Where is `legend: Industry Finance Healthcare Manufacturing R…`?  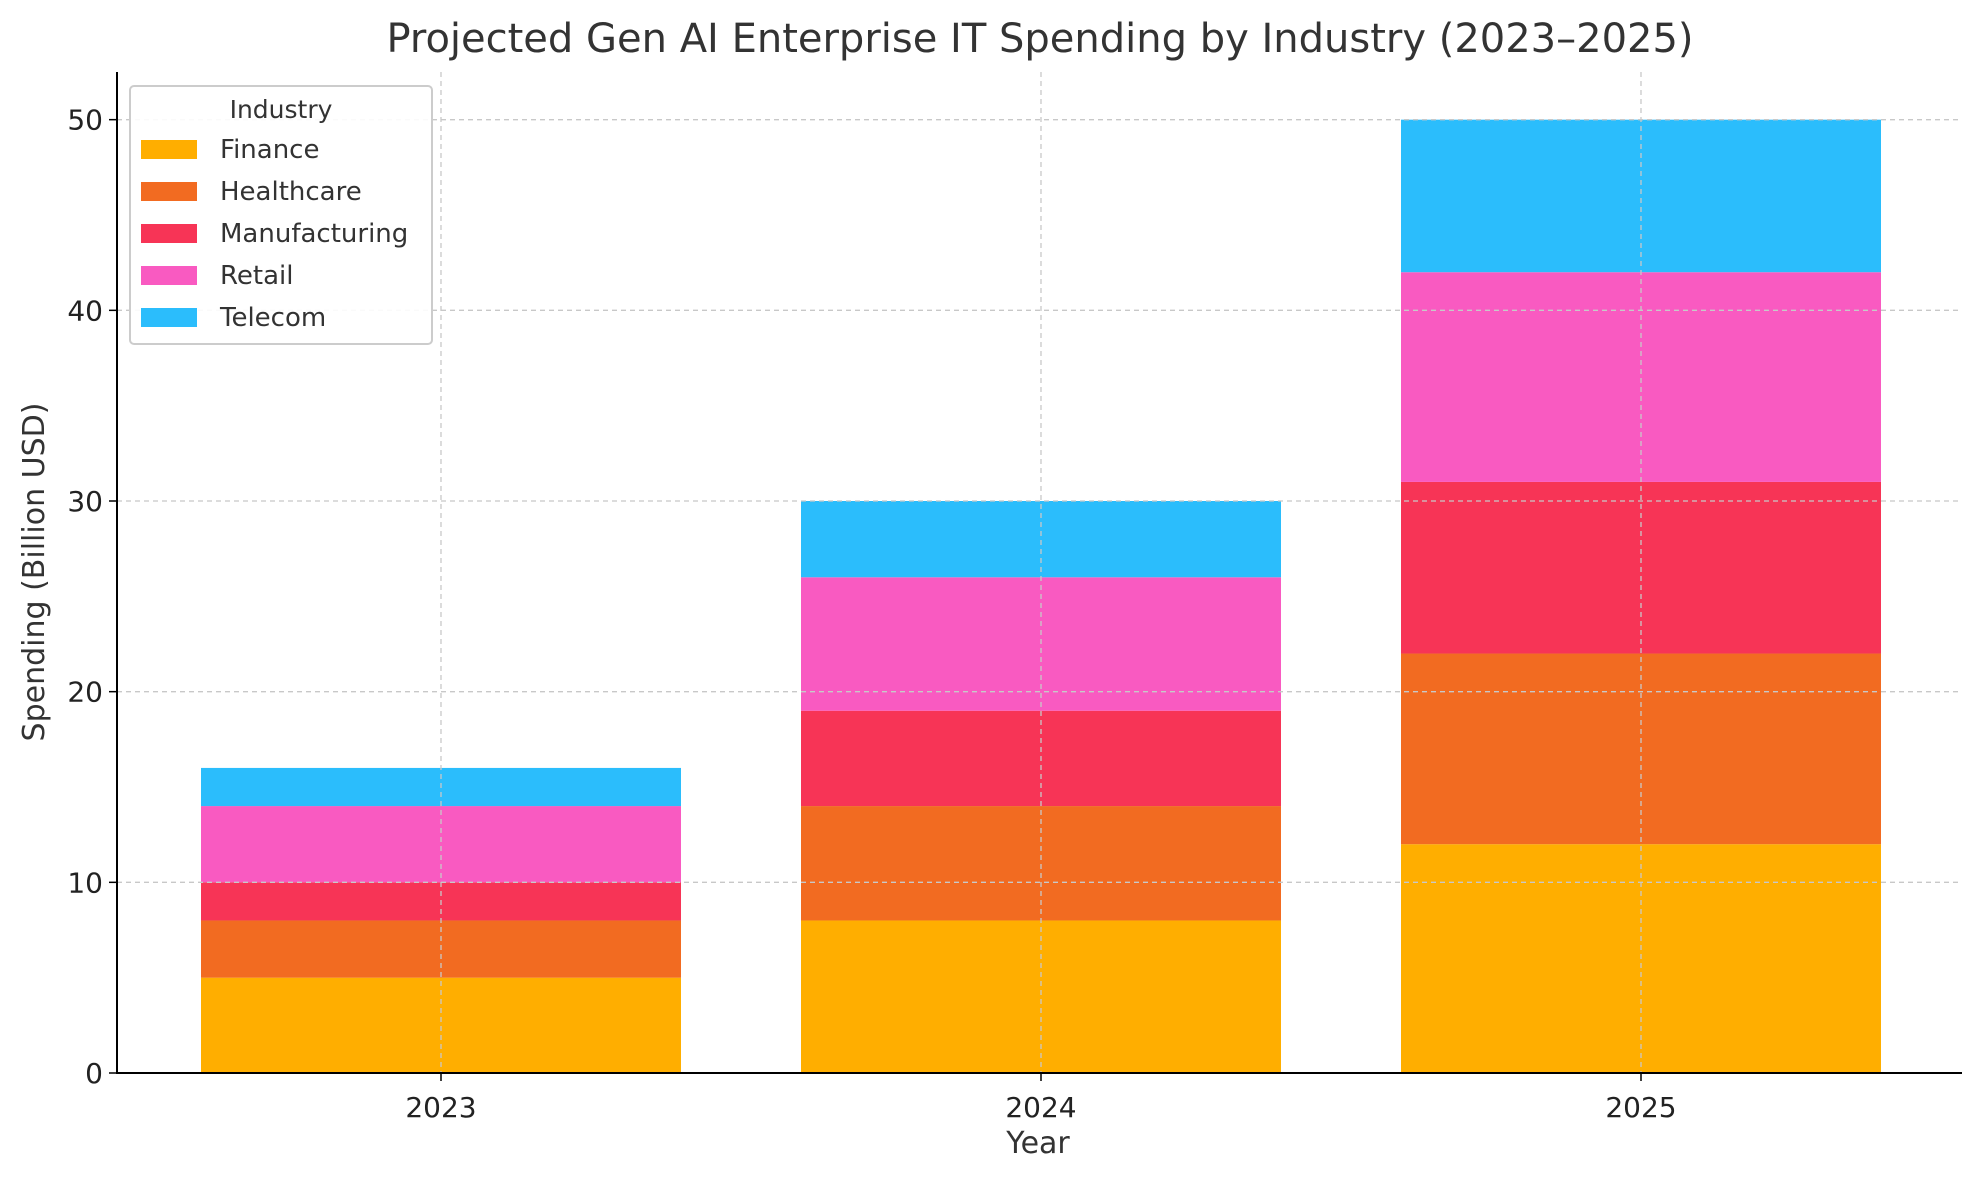 legend: Industry Finance Healthcare Manufacturing R… is located at coordinates (281, 215).